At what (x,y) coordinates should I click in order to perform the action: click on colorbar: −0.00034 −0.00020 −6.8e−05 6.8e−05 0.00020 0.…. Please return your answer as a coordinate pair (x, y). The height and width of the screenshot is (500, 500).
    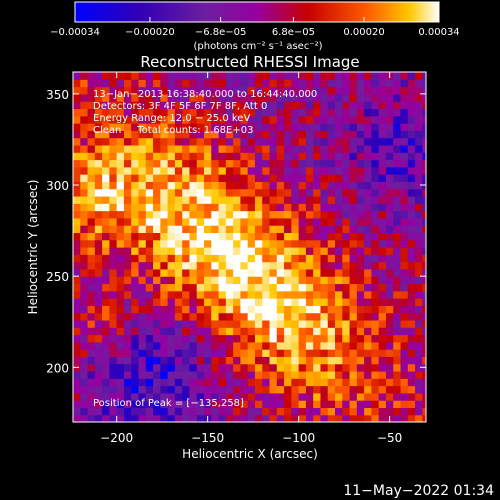
    Looking at the image, I should click on (255, 26).